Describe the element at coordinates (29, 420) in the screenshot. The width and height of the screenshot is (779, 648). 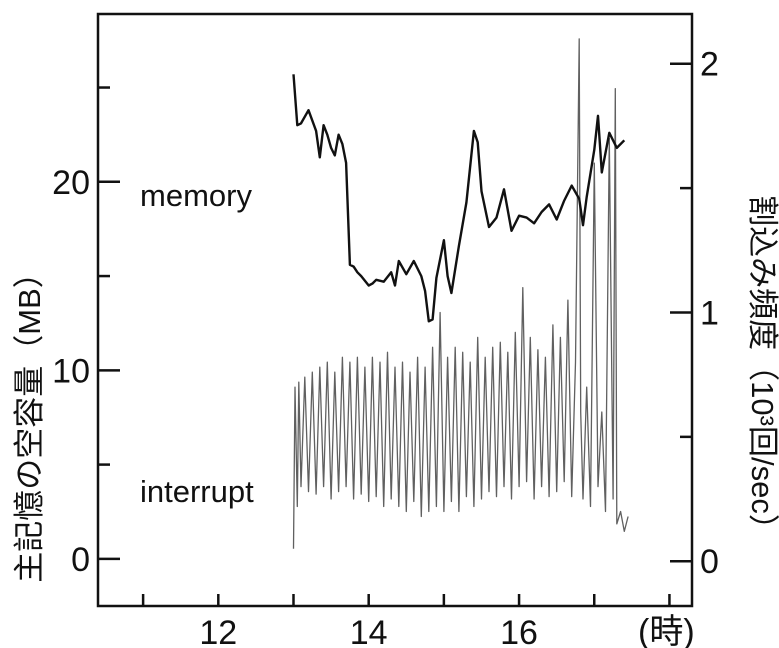
I see `left-axis-title: 主記憶の空容量（MB）` at that location.